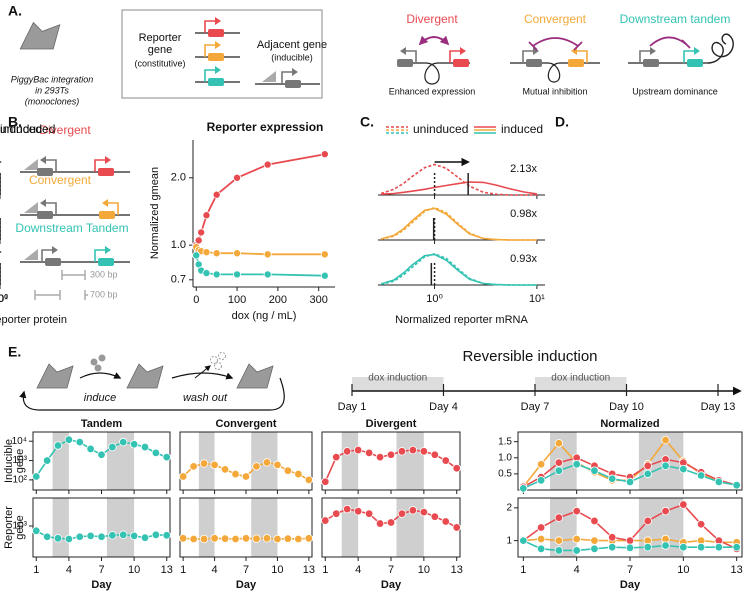  I want to click on legend-label: uninduced, so click(27, 129).